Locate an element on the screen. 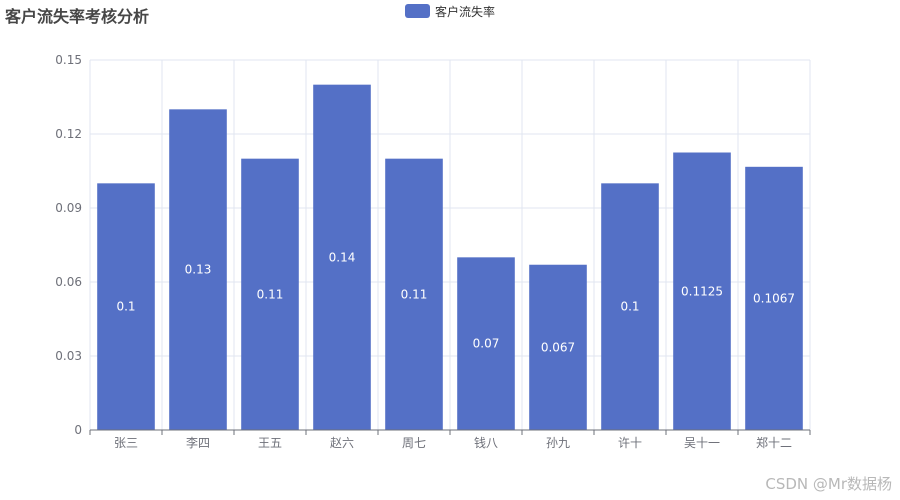  bar-data-label: 0.1067 is located at coordinates (774, 298).